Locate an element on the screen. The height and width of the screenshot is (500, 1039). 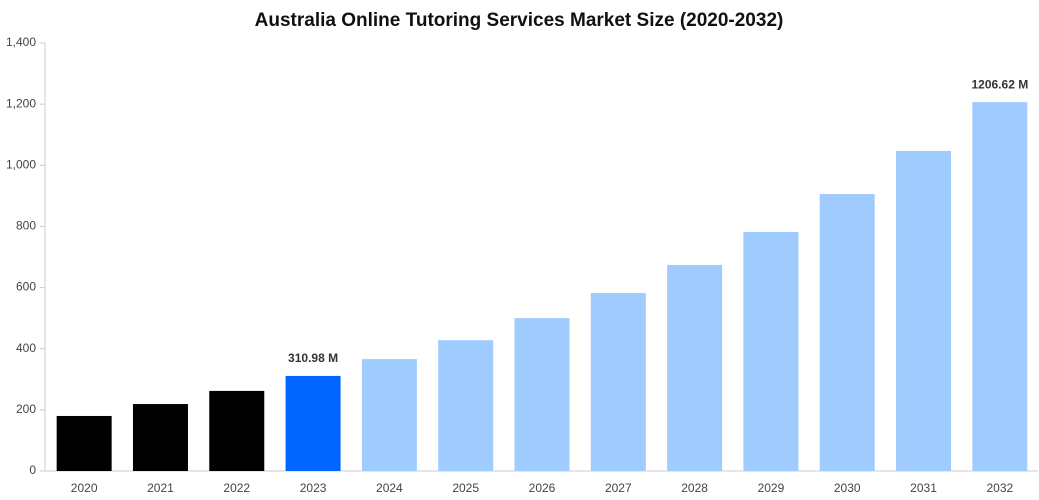
x-tick-label: 2021 is located at coordinates (160, 488).